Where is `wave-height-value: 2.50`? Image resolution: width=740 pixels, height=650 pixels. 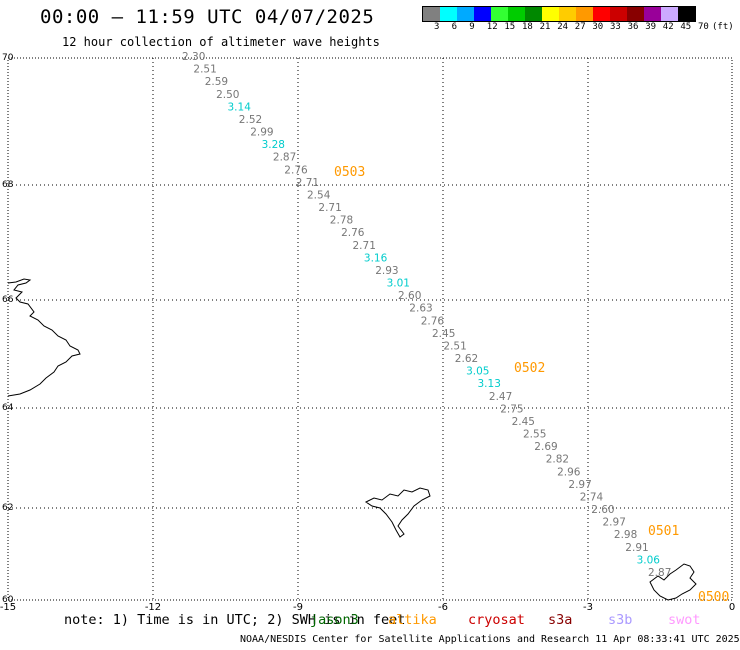 wave-height-value: 2.50 is located at coordinates (227, 95).